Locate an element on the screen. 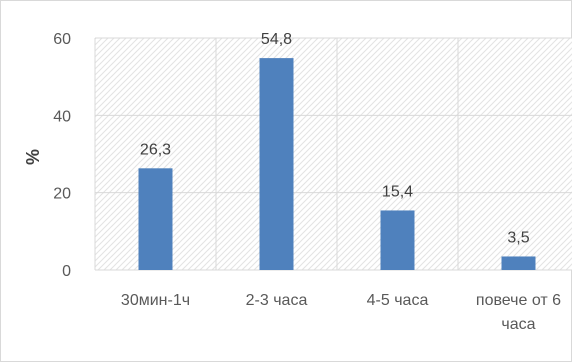 Image resolution: width=572 pixels, height=363 pixels. data-label: 54,8 is located at coordinates (276, 39).